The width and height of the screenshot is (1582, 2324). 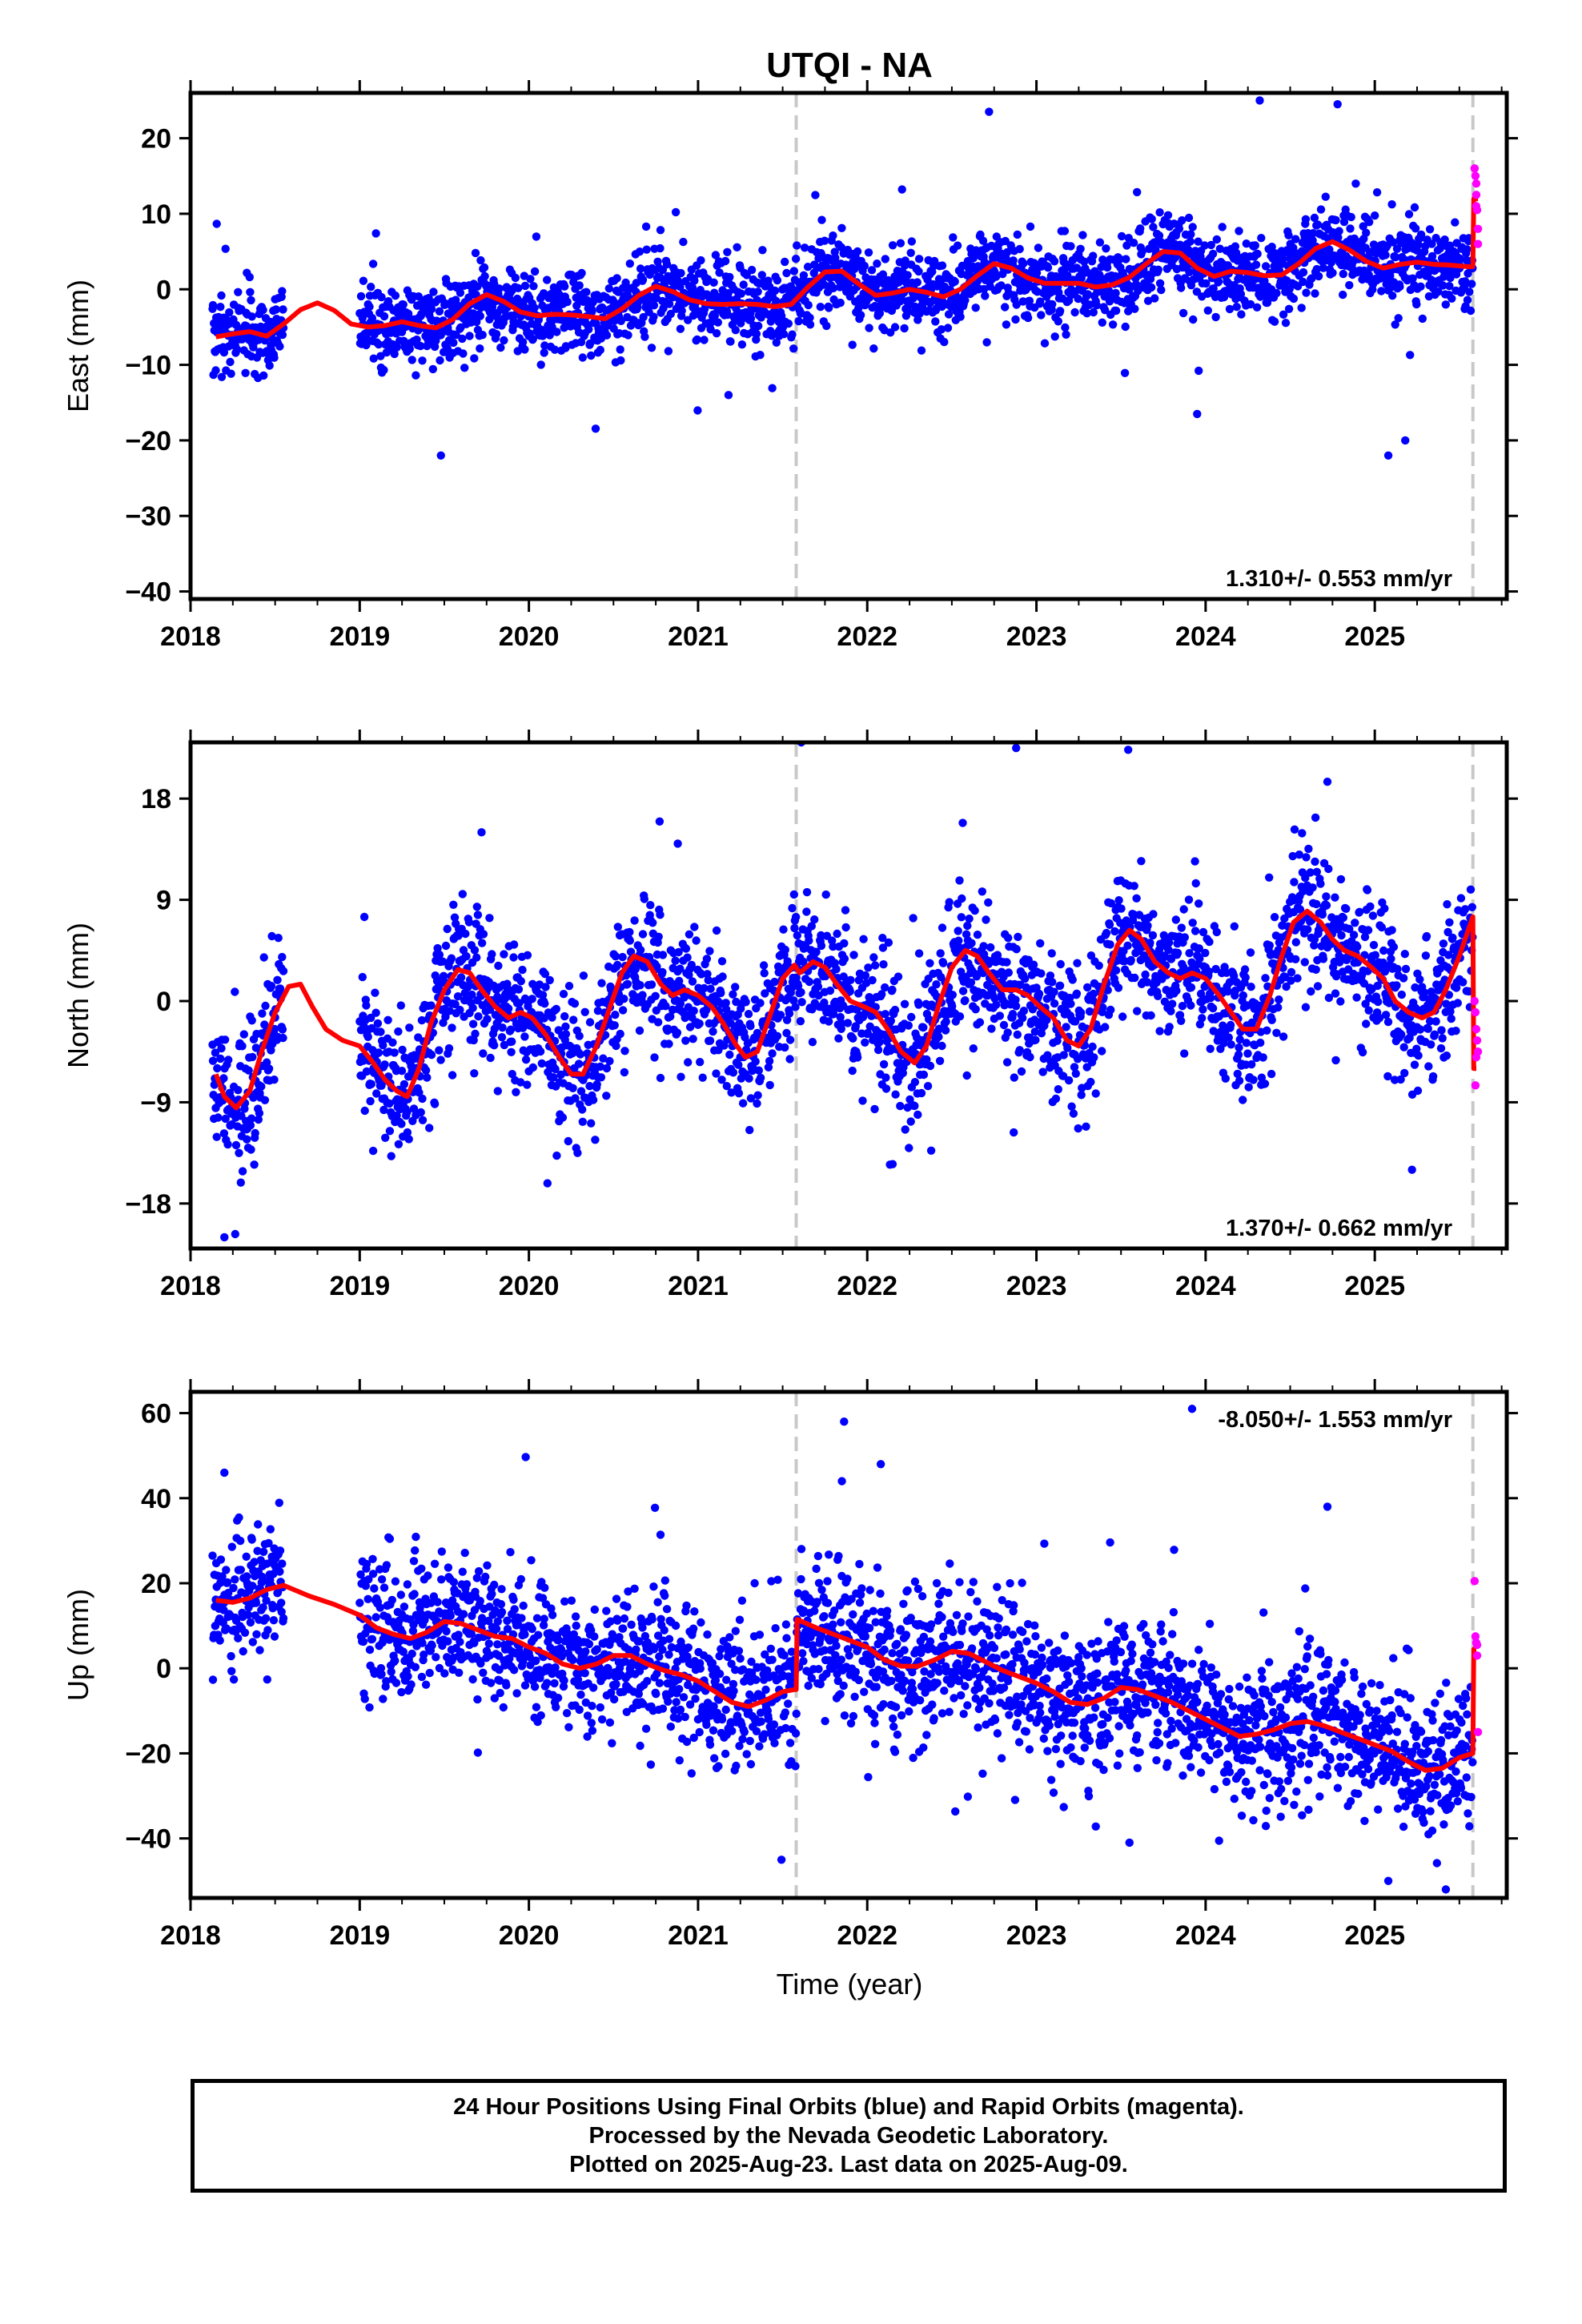 What do you see at coordinates (1476, 195) in the screenshot?
I see `east-rapid-point` at bounding box center [1476, 195].